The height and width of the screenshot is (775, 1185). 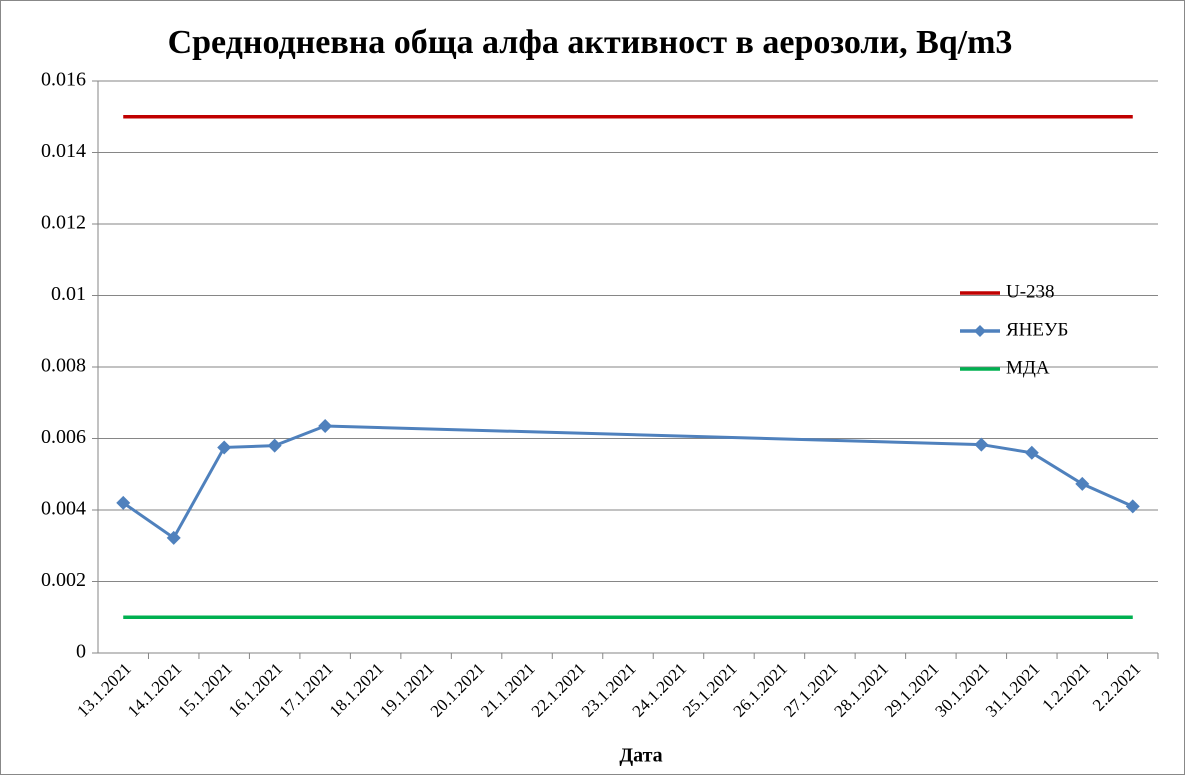 What do you see at coordinates (63, 366) in the screenshot?
I see `y-tick-label: 0.008` at bounding box center [63, 366].